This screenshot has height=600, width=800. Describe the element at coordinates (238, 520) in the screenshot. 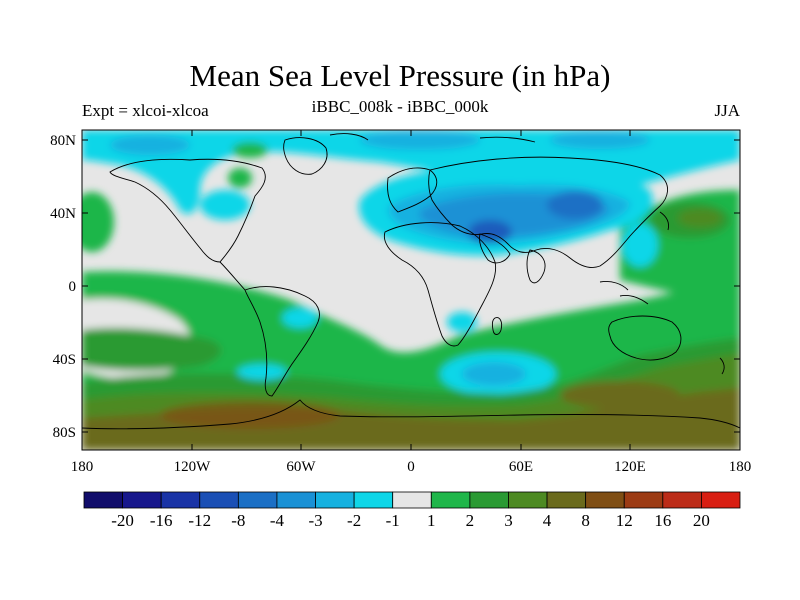

I see `colorbar-label: -8` at that location.